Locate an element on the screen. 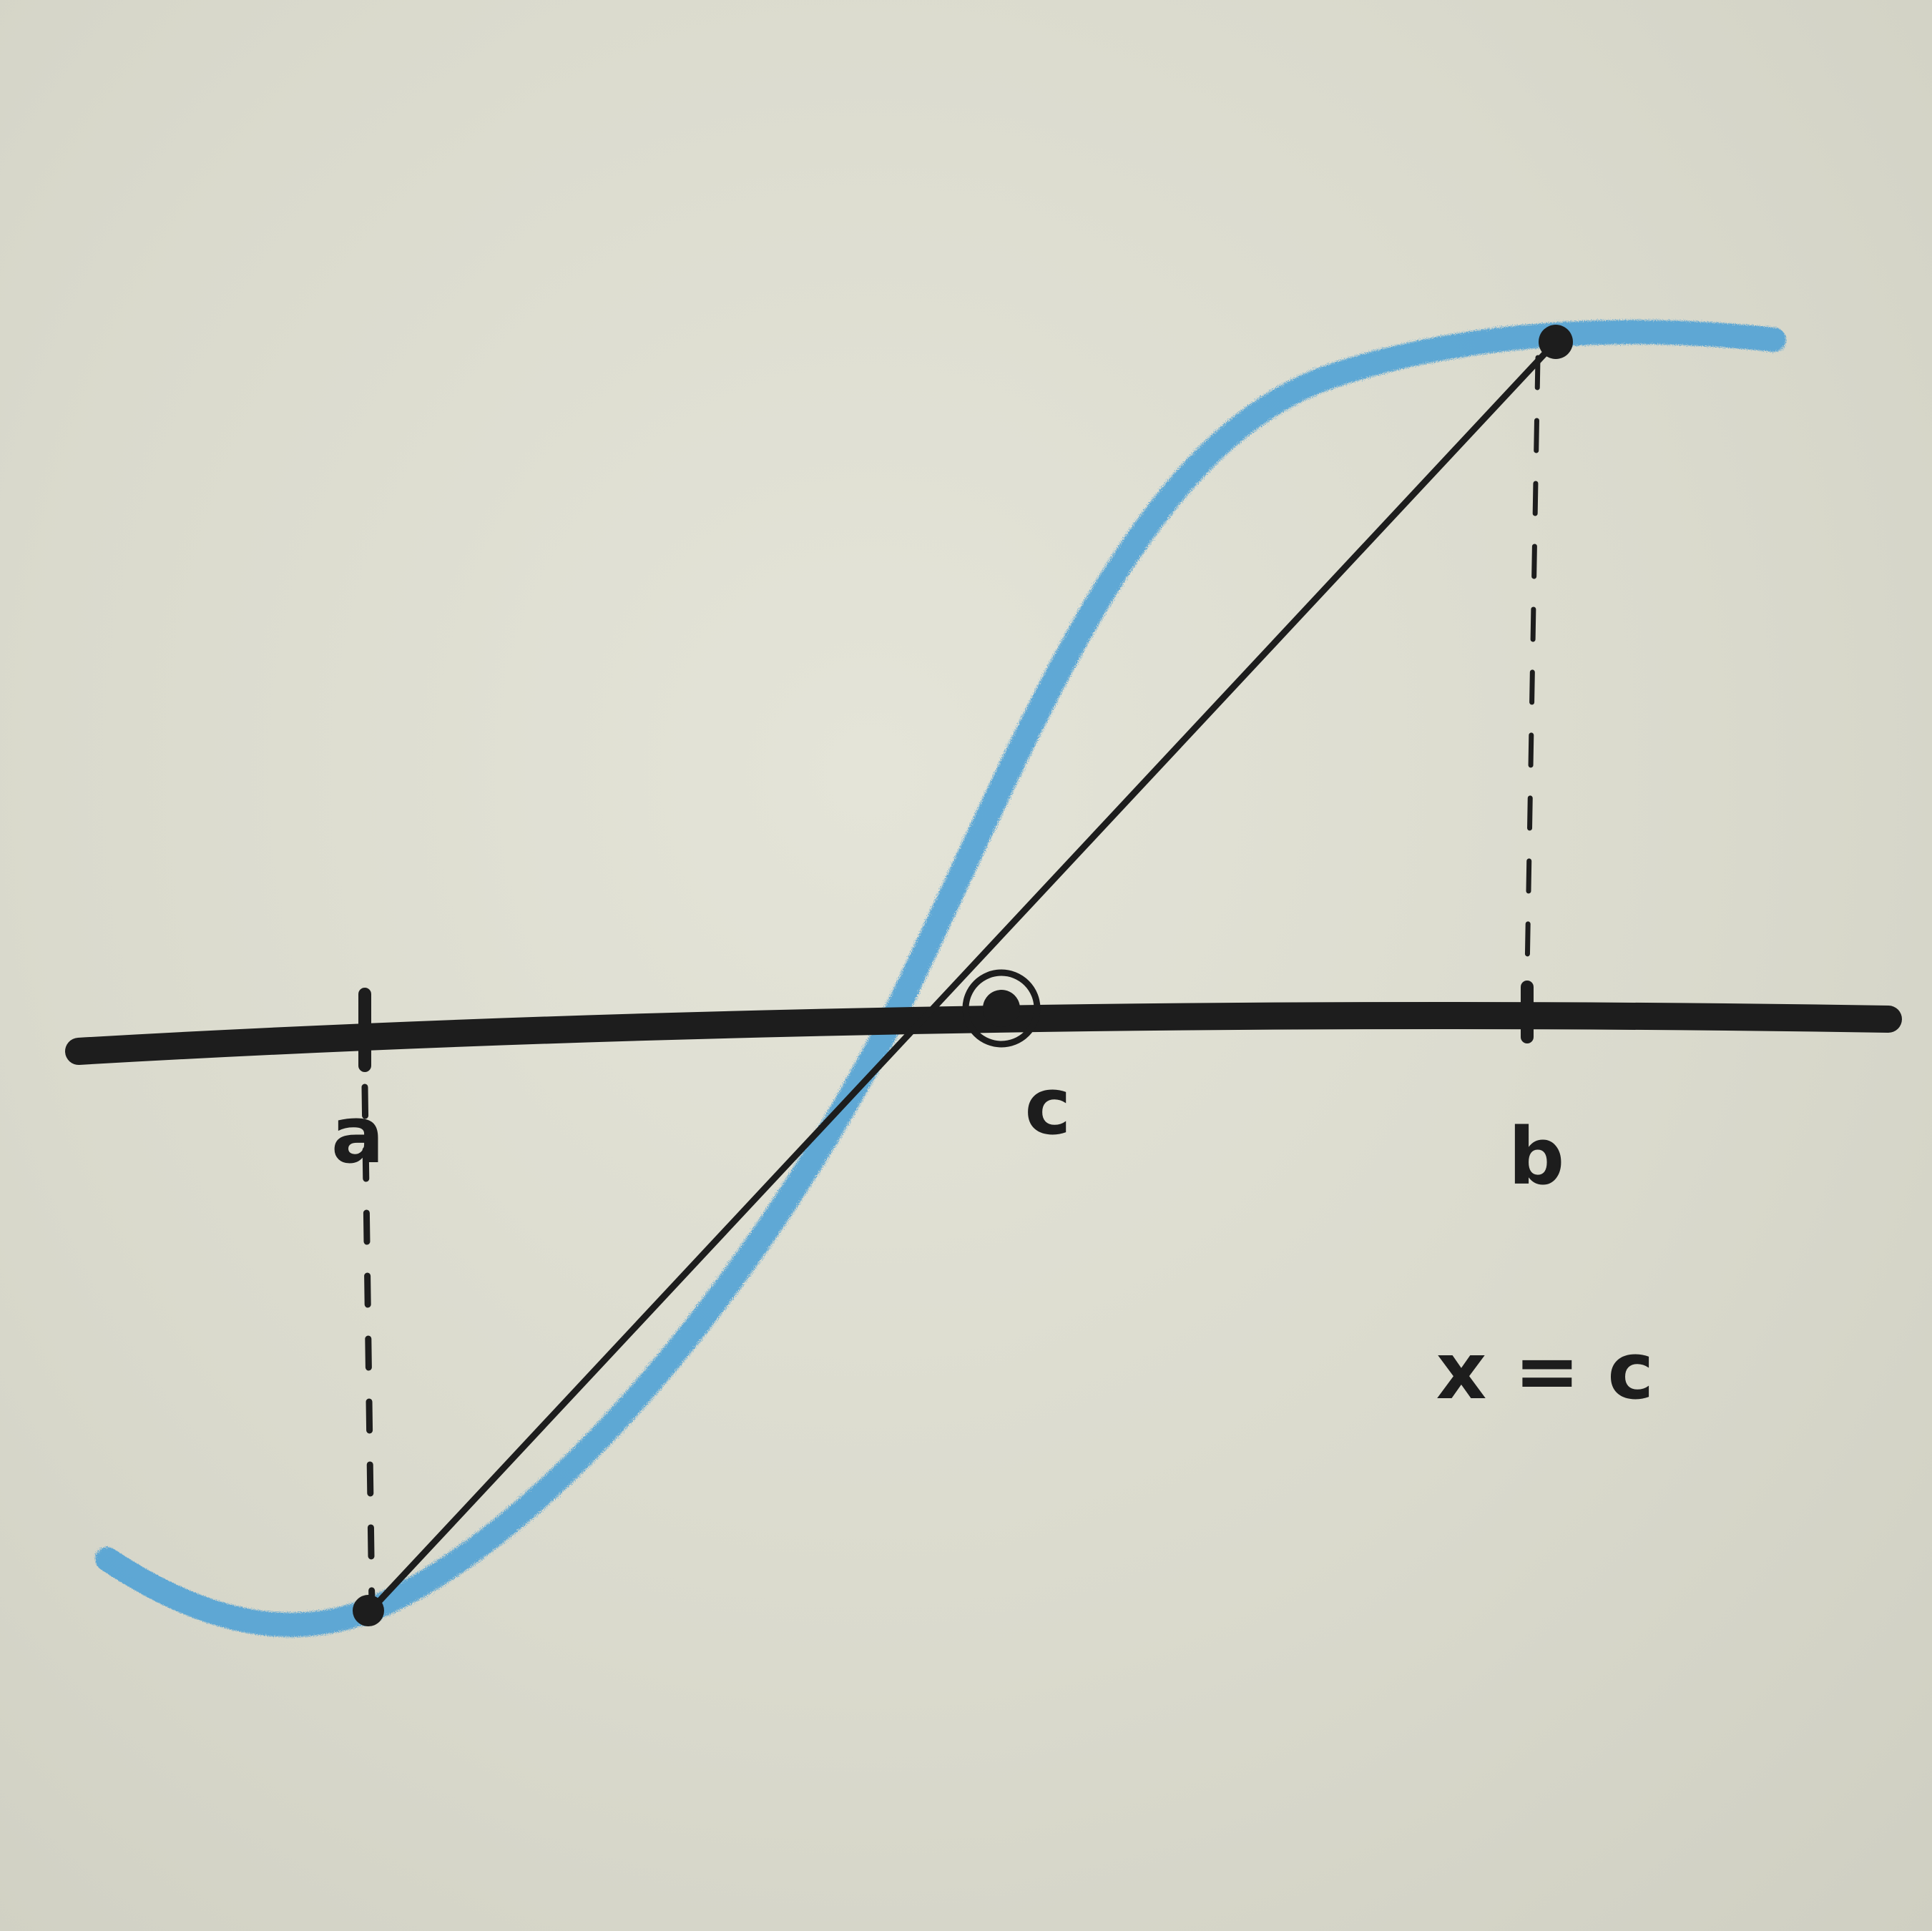  point-c is located at coordinates (1002, 1009).